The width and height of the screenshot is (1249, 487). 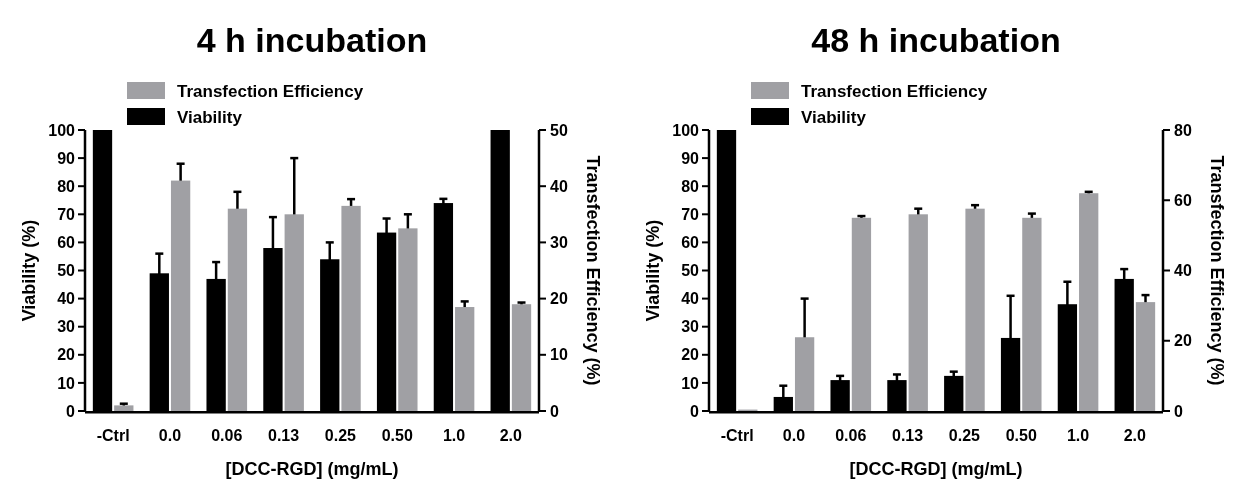 What do you see at coordinates (312, 40) in the screenshot?
I see `chart-title: 4 h incubation` at bounding box center [312, 40].